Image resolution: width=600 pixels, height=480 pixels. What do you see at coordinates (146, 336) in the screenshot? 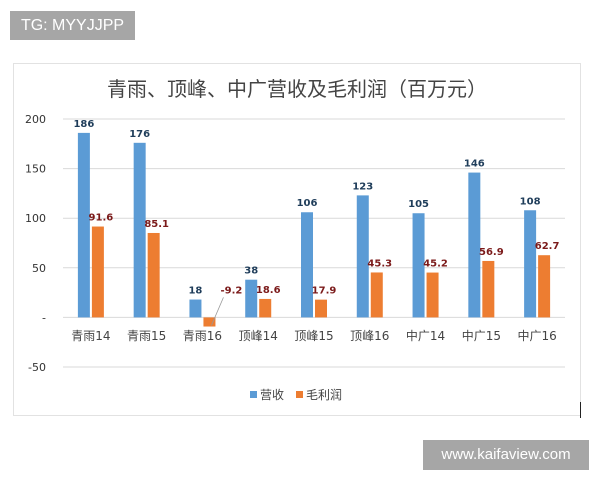
I see `x-tick-label: 青雨15` at bounding box center [146, 336].